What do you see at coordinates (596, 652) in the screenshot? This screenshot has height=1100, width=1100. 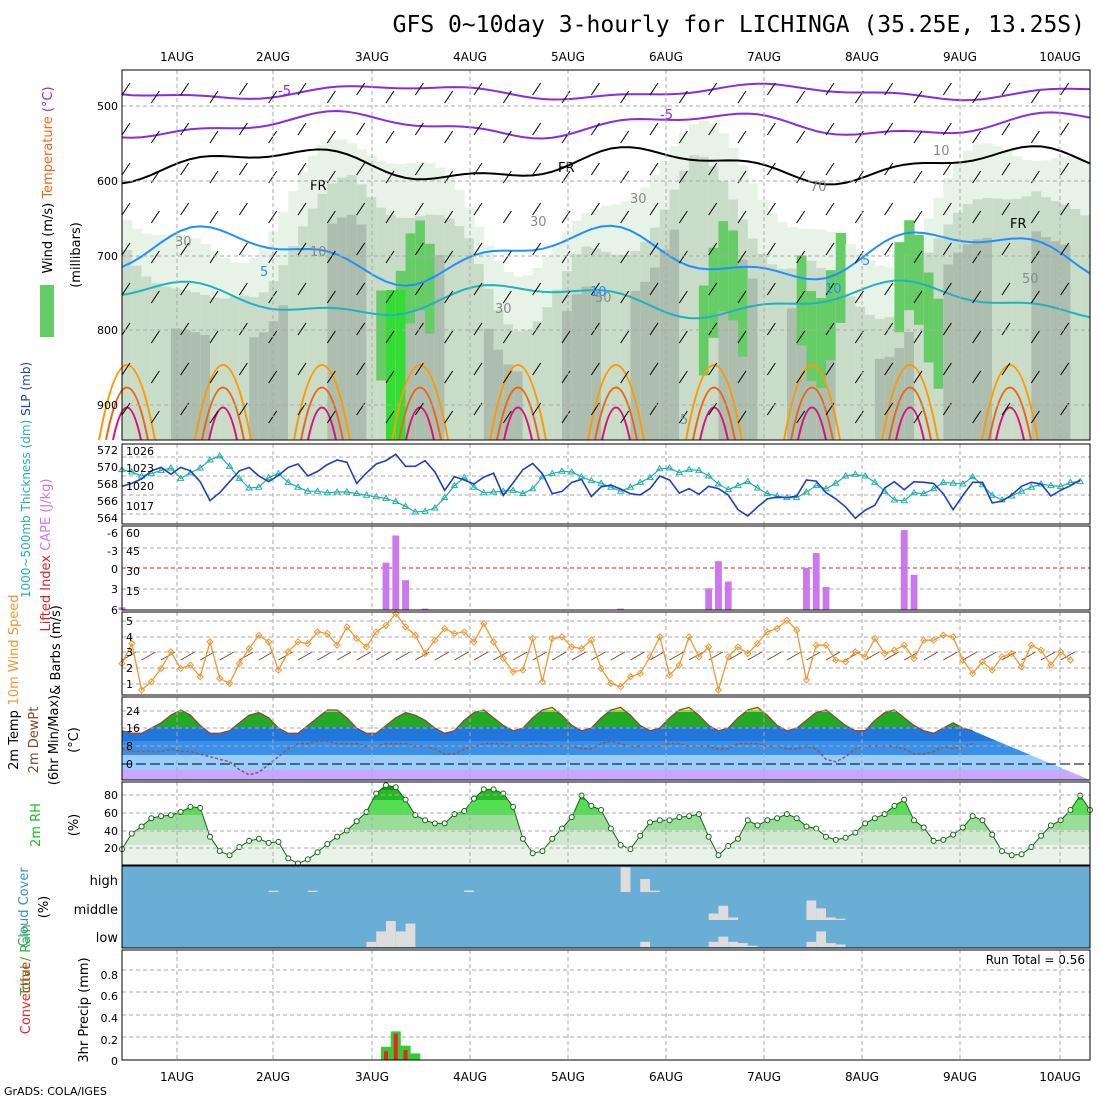 I see `wind10-line` at bounding box center [596, 652].